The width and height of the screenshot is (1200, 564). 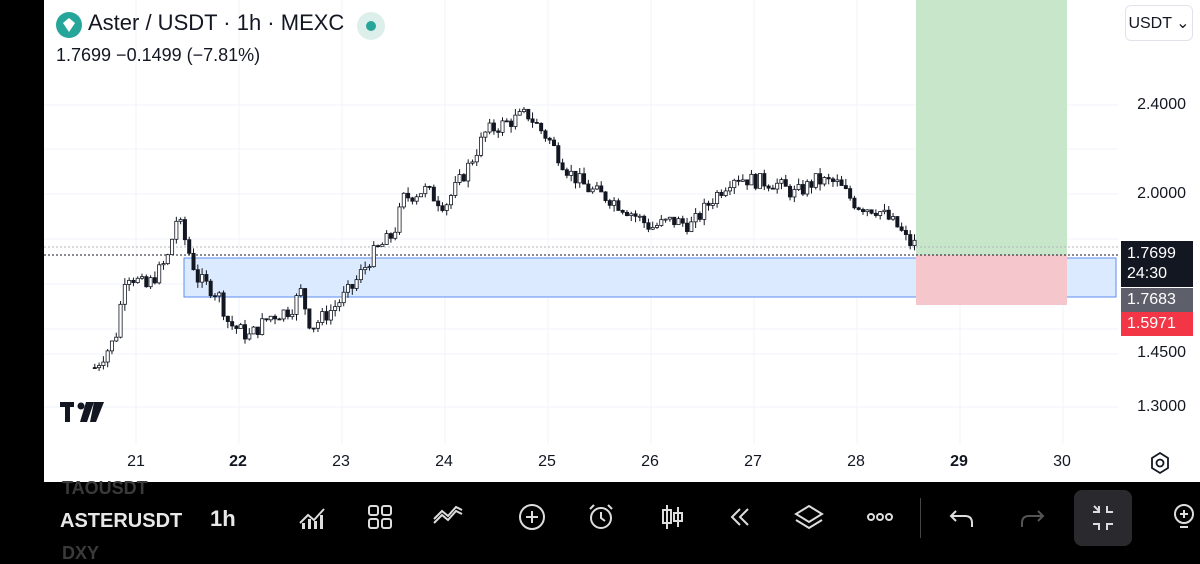 What do you see at coordinates (809, 517) in the screenshot?
I see `layers-icon` at bounding box center [809, 517].